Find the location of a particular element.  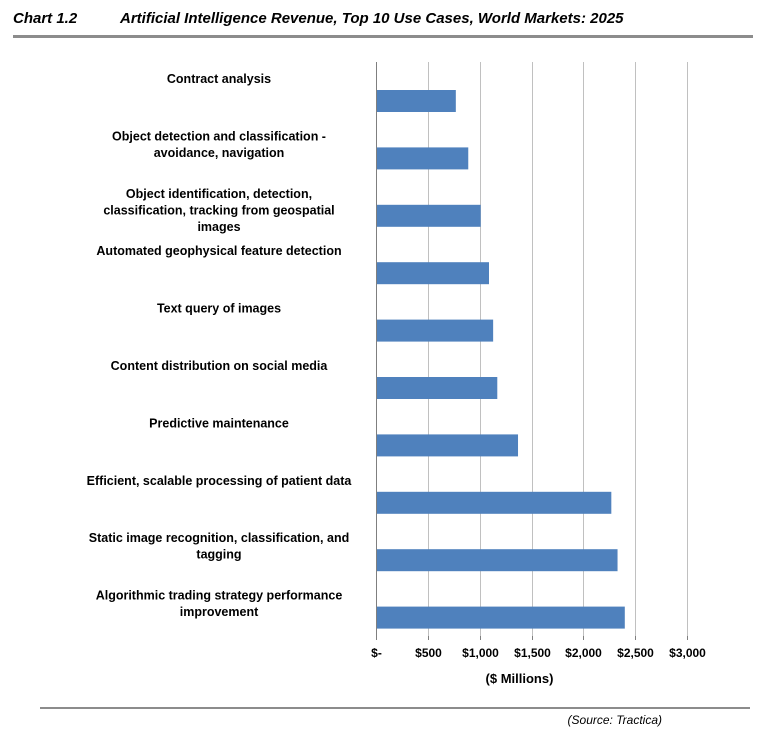

category-label-line: avoidance, navigation is located at coordinates (219, 153).